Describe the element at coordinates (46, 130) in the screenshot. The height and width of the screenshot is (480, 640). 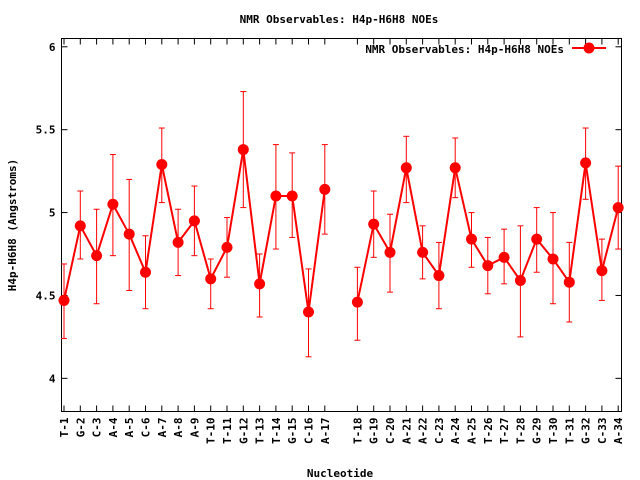
I see `y-tick-label: 5.5` at that location.